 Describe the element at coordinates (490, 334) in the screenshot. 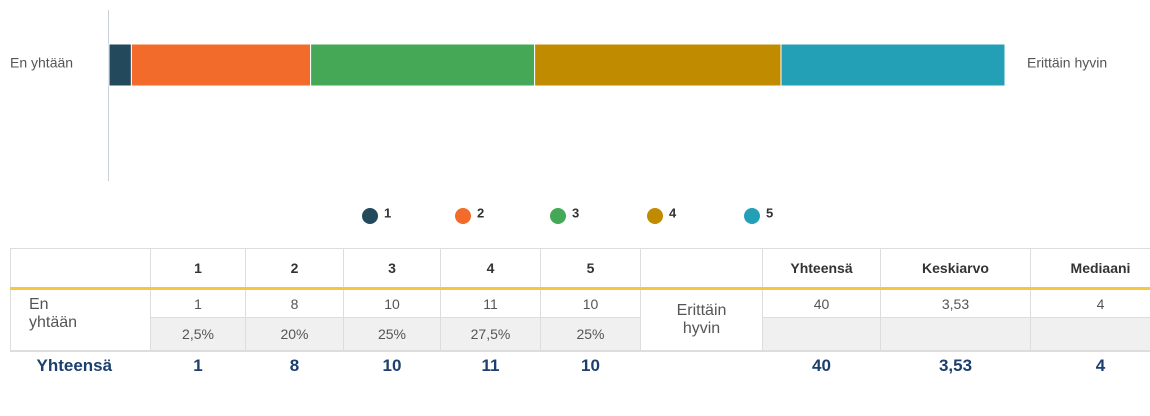

I see `percent-cell: 27,5%` at that location.